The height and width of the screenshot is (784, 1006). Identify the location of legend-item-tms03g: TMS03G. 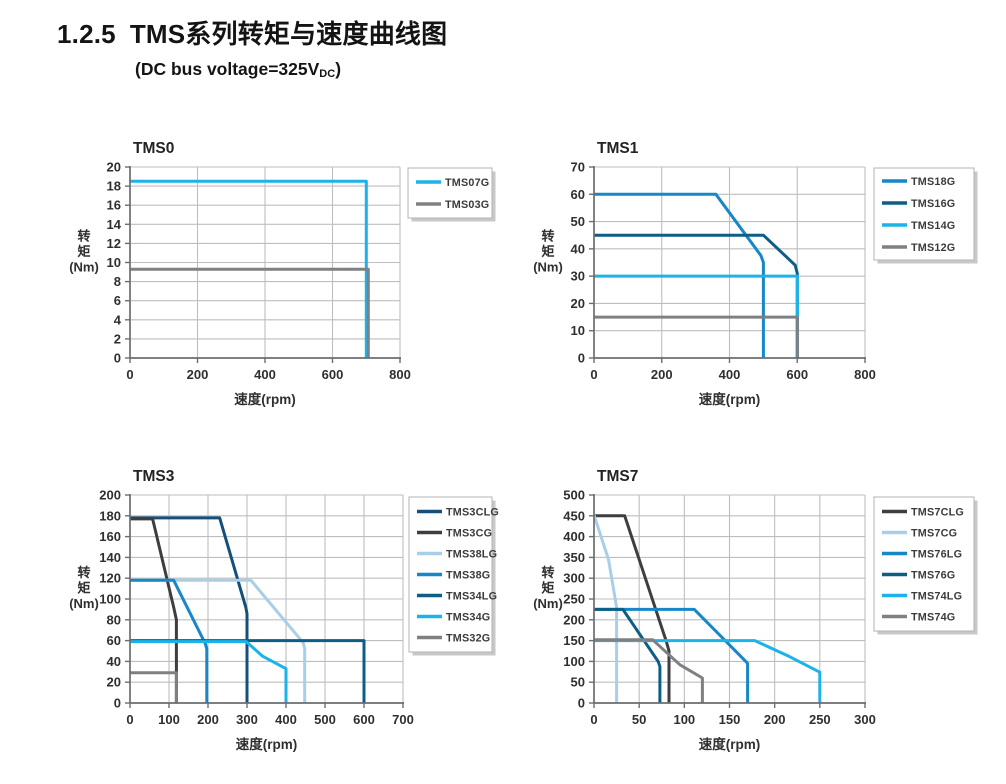
(452, 205).